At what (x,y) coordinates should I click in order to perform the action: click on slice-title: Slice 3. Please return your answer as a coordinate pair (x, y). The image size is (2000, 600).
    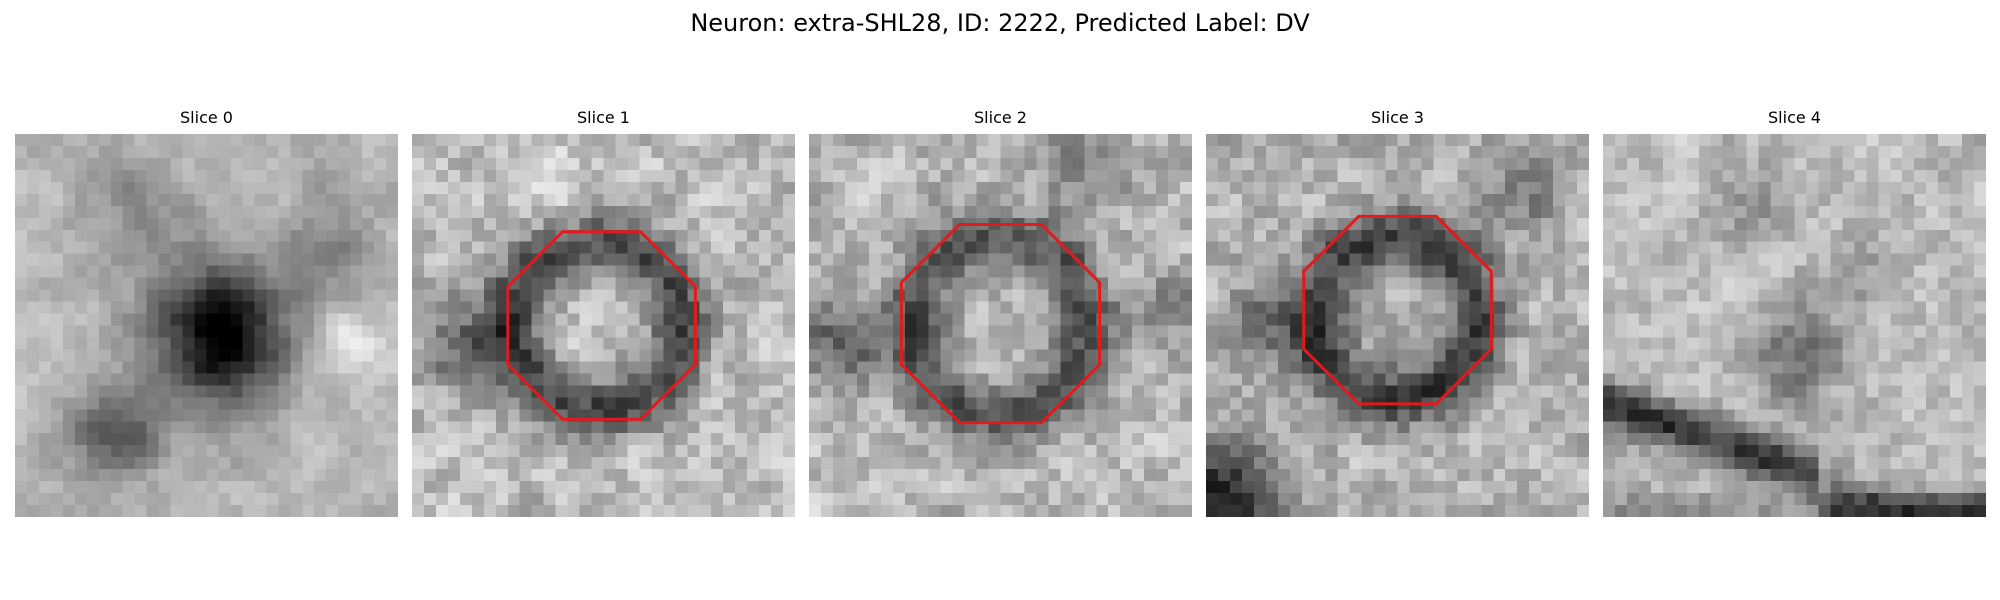
    Looking at the image, I should click on (1397, 117).